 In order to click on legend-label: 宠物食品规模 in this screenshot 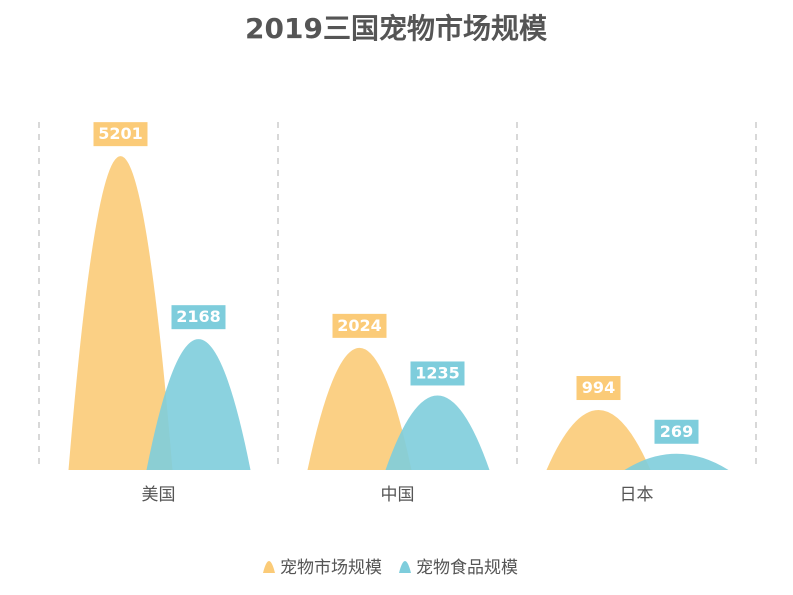, I will do `click(467, 568)`.